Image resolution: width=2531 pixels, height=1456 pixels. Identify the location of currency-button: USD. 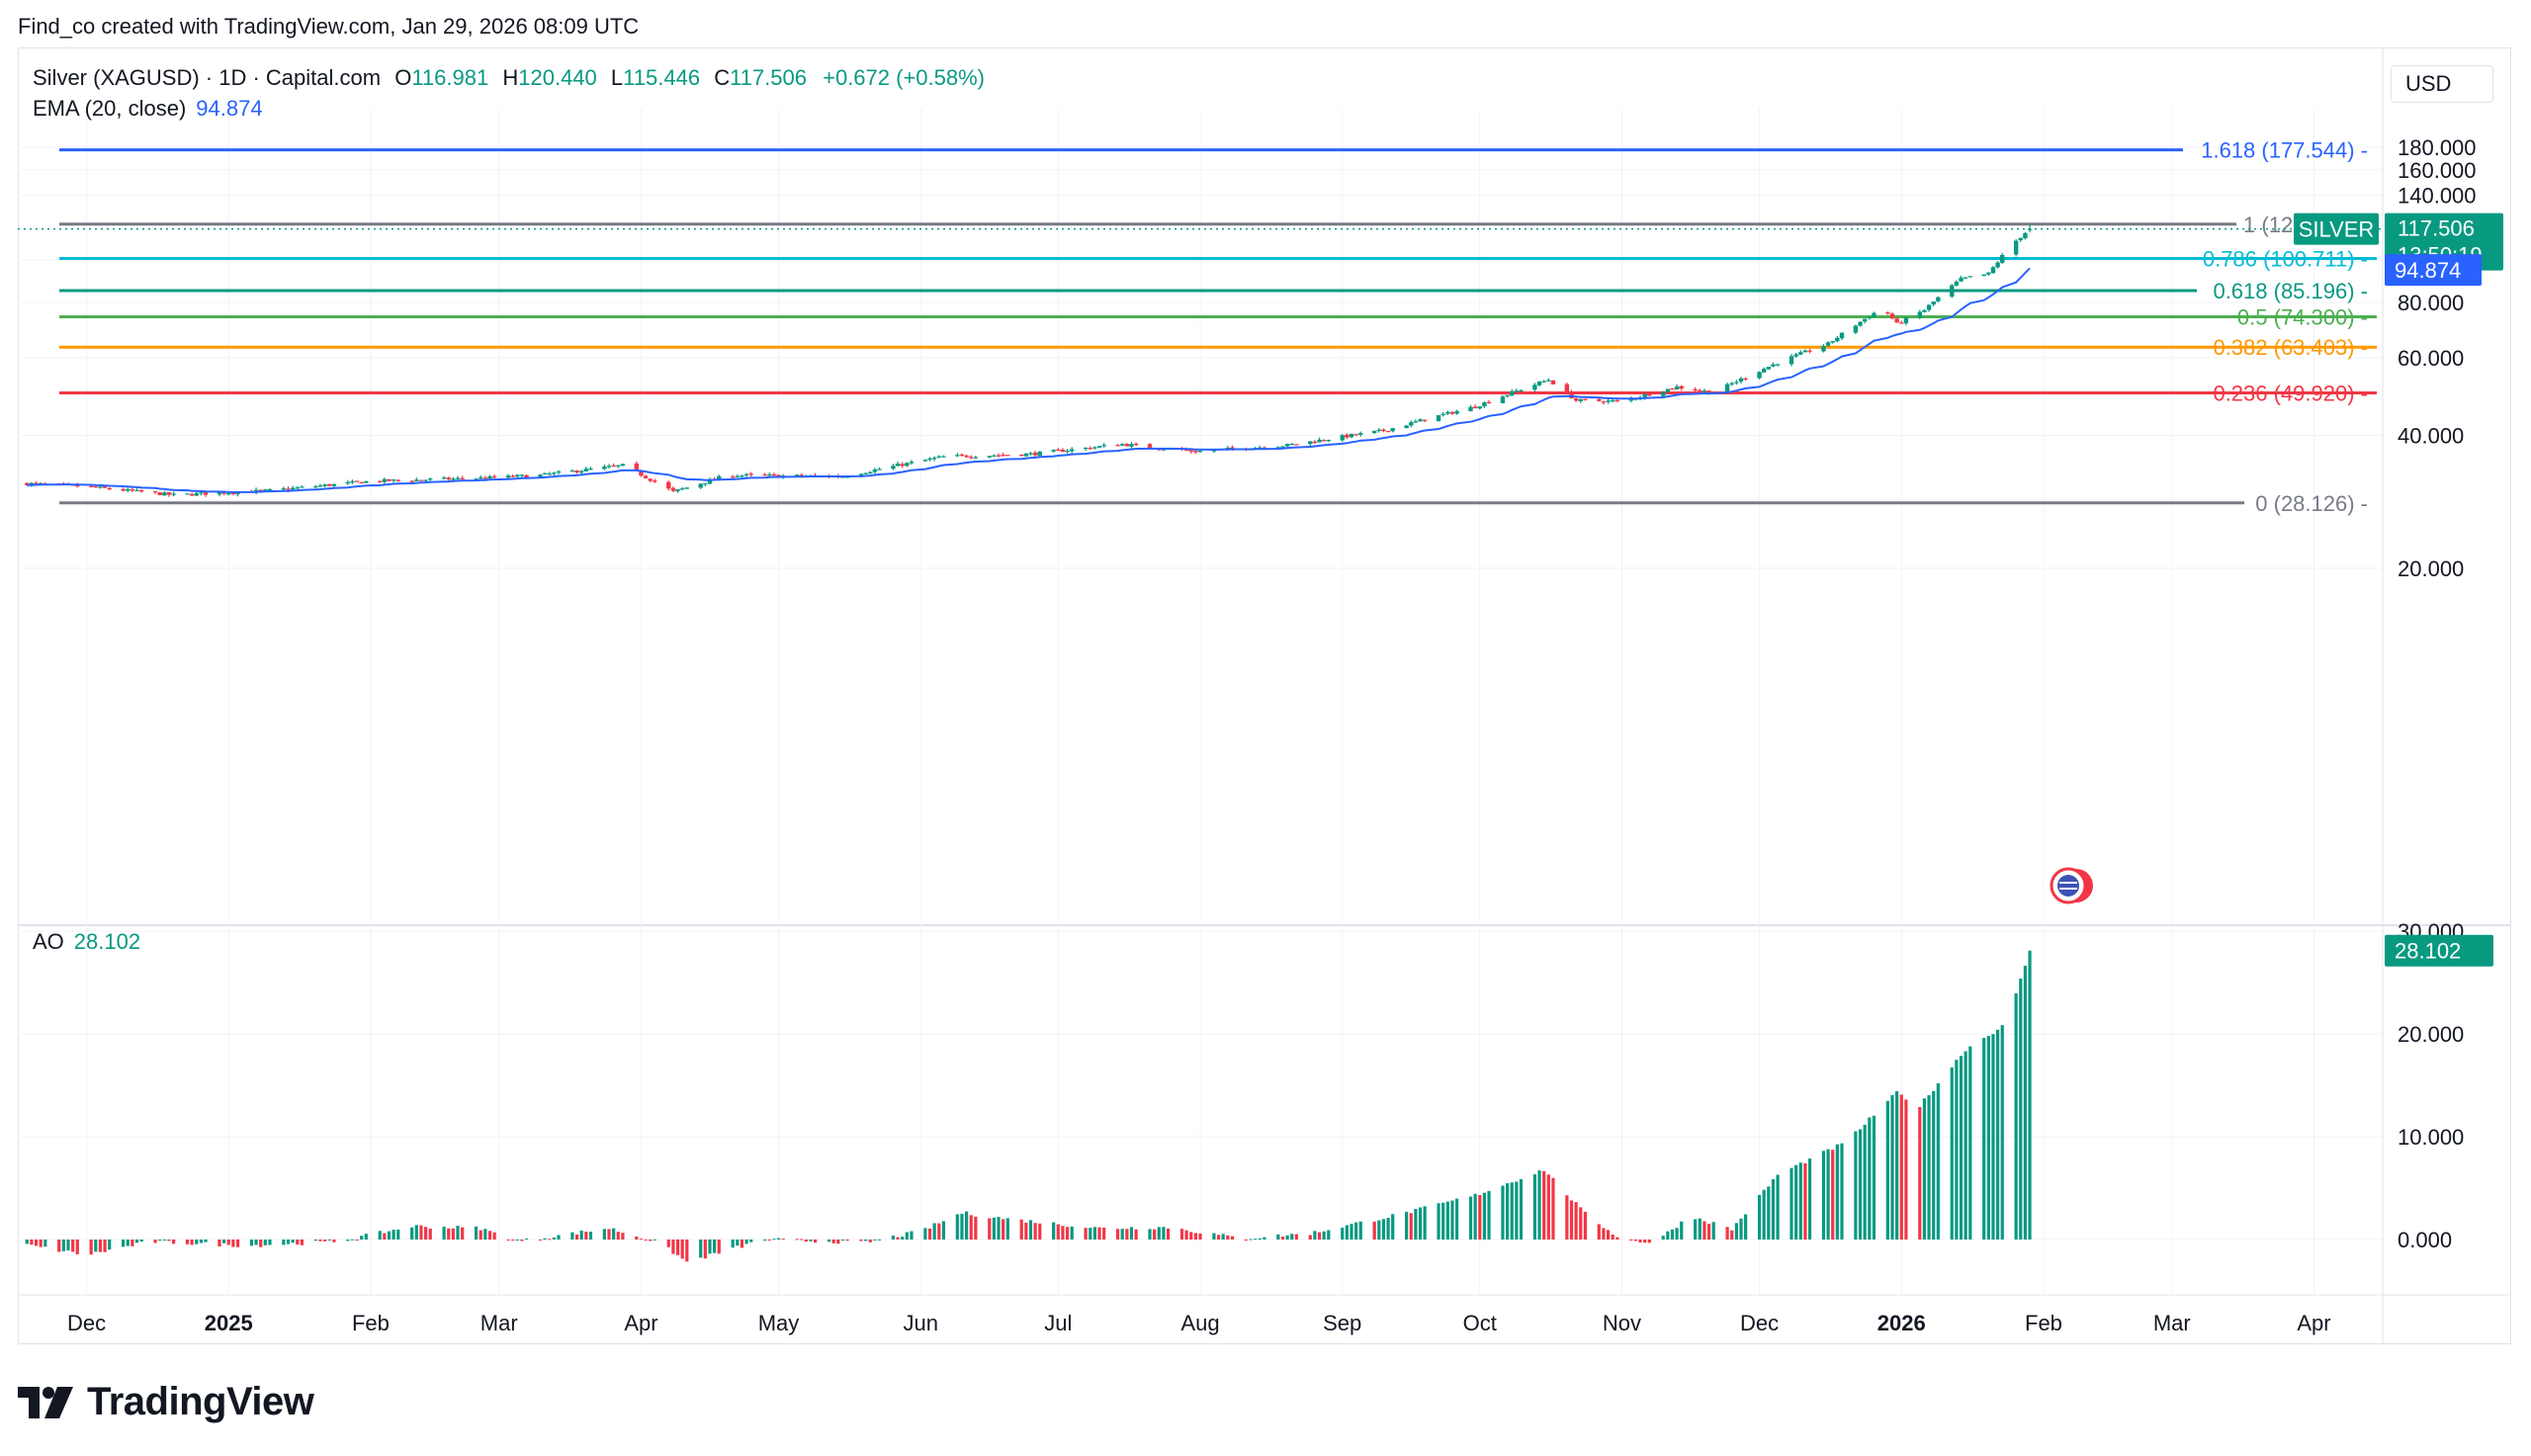
(2442, 84).